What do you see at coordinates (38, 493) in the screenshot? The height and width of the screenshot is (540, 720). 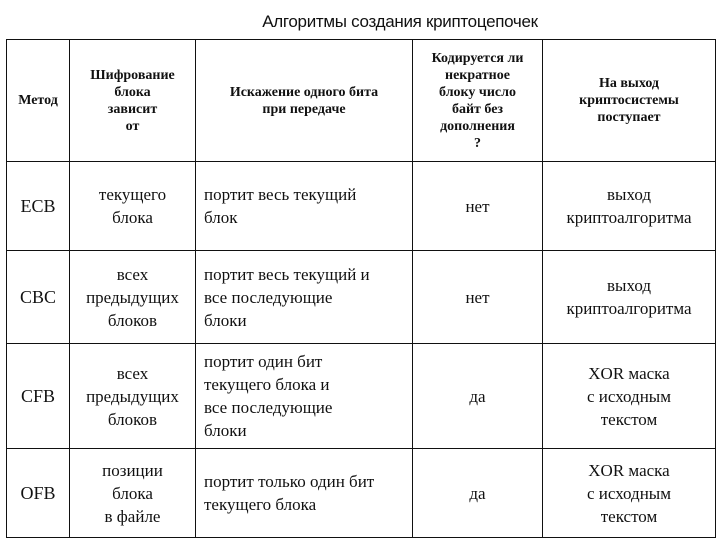 I see `cell-method: OFB` at bounding box center [38, 493].